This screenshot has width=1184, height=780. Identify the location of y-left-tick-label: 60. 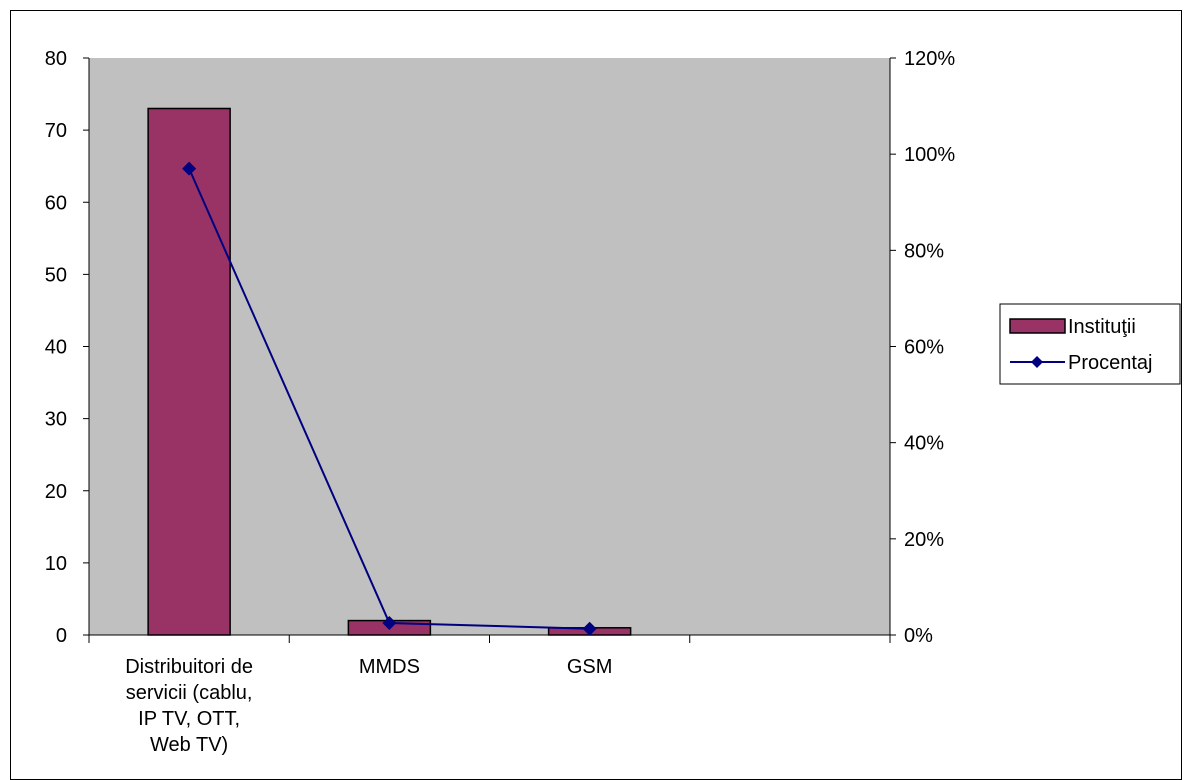
(56, 203).